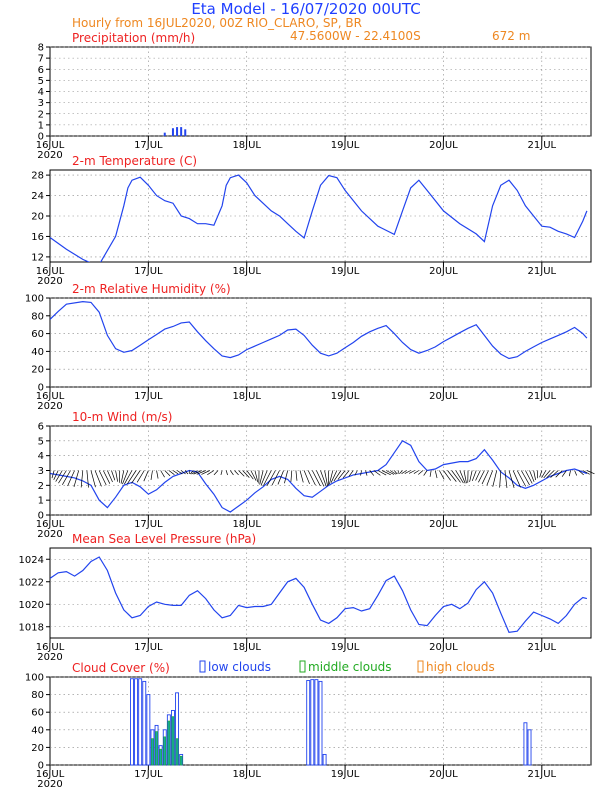  Describe the element at coordinates (41, 516) in the screenshot. I see `wind-ytick-label: 0` at that location.